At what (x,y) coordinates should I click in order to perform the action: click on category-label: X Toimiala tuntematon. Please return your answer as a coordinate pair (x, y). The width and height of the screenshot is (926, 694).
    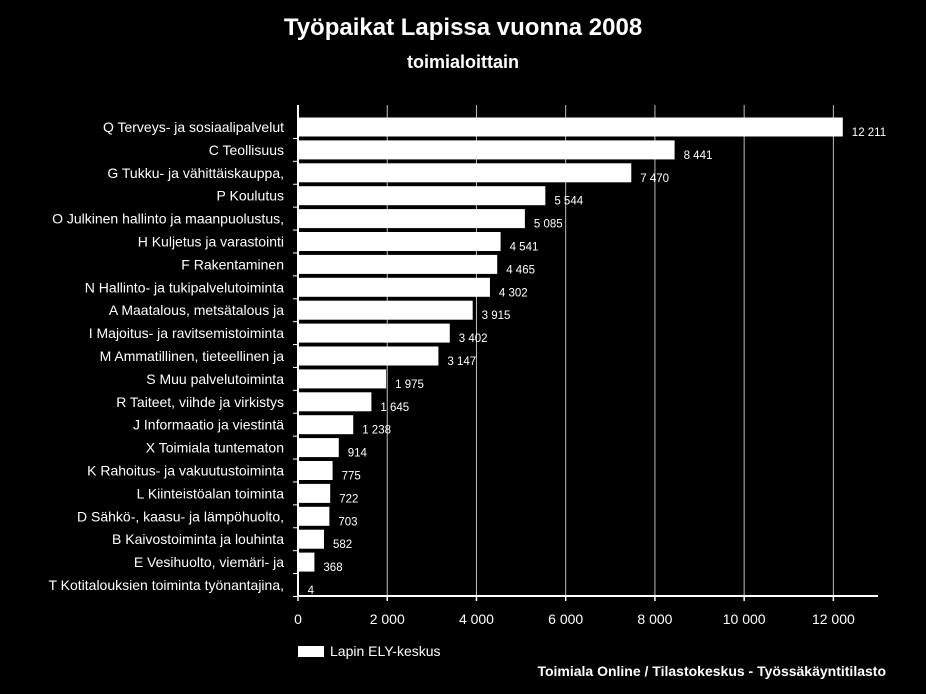
    Looking at the image, I should click on (215, 448).